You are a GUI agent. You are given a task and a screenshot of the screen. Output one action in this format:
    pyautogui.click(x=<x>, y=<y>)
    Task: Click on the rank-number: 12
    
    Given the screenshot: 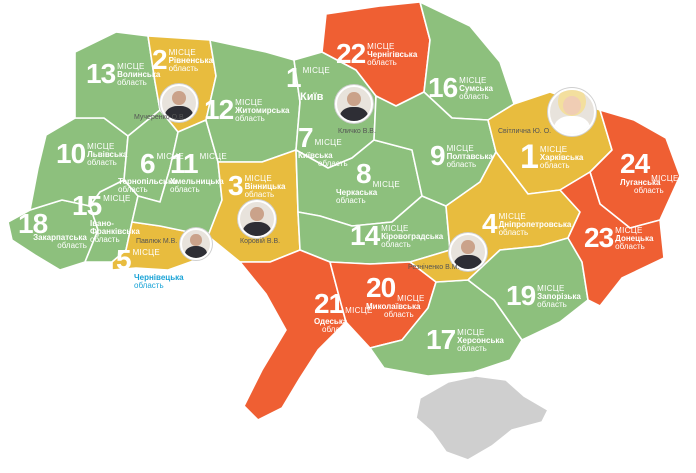 What is the action you would take?
    pyautogui.click(x=219, y=109)
    